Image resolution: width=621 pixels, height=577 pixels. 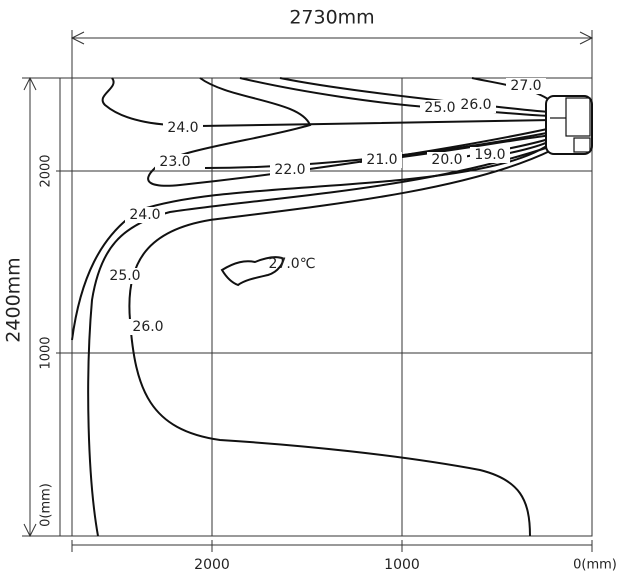 What do you see at coordinates (402, 565) in the screenshot?
I see `x-tick-label: 1000` at bounding box center [402, 565].